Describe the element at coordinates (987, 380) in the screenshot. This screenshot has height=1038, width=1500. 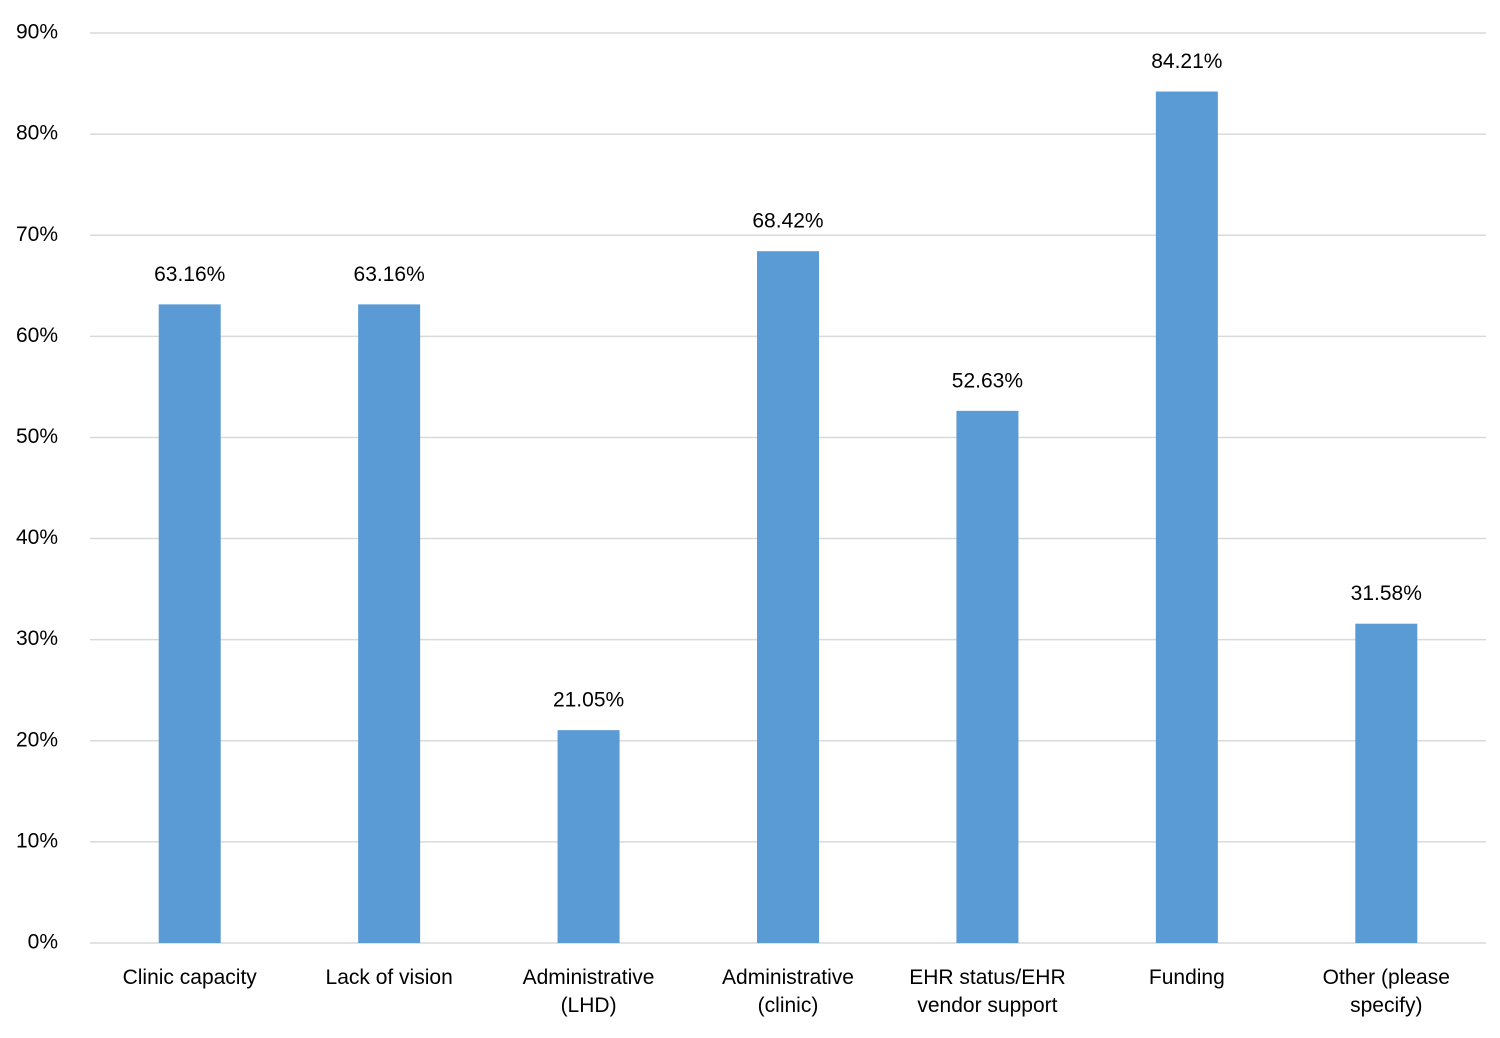
I see `data-label: 52.63%` at that location.